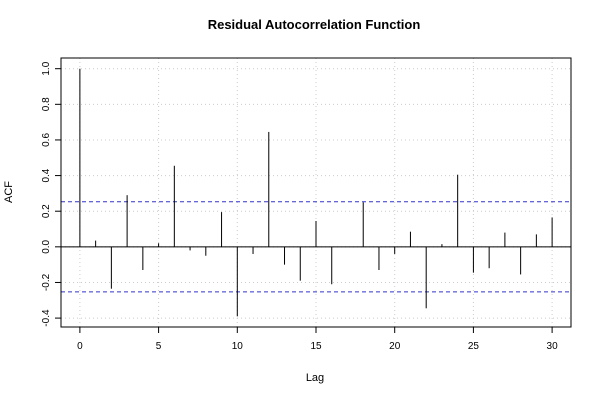  Describe the element at coordinates (9, 192) in the screenshot. I see `y-axis-label: ACF` at that location.